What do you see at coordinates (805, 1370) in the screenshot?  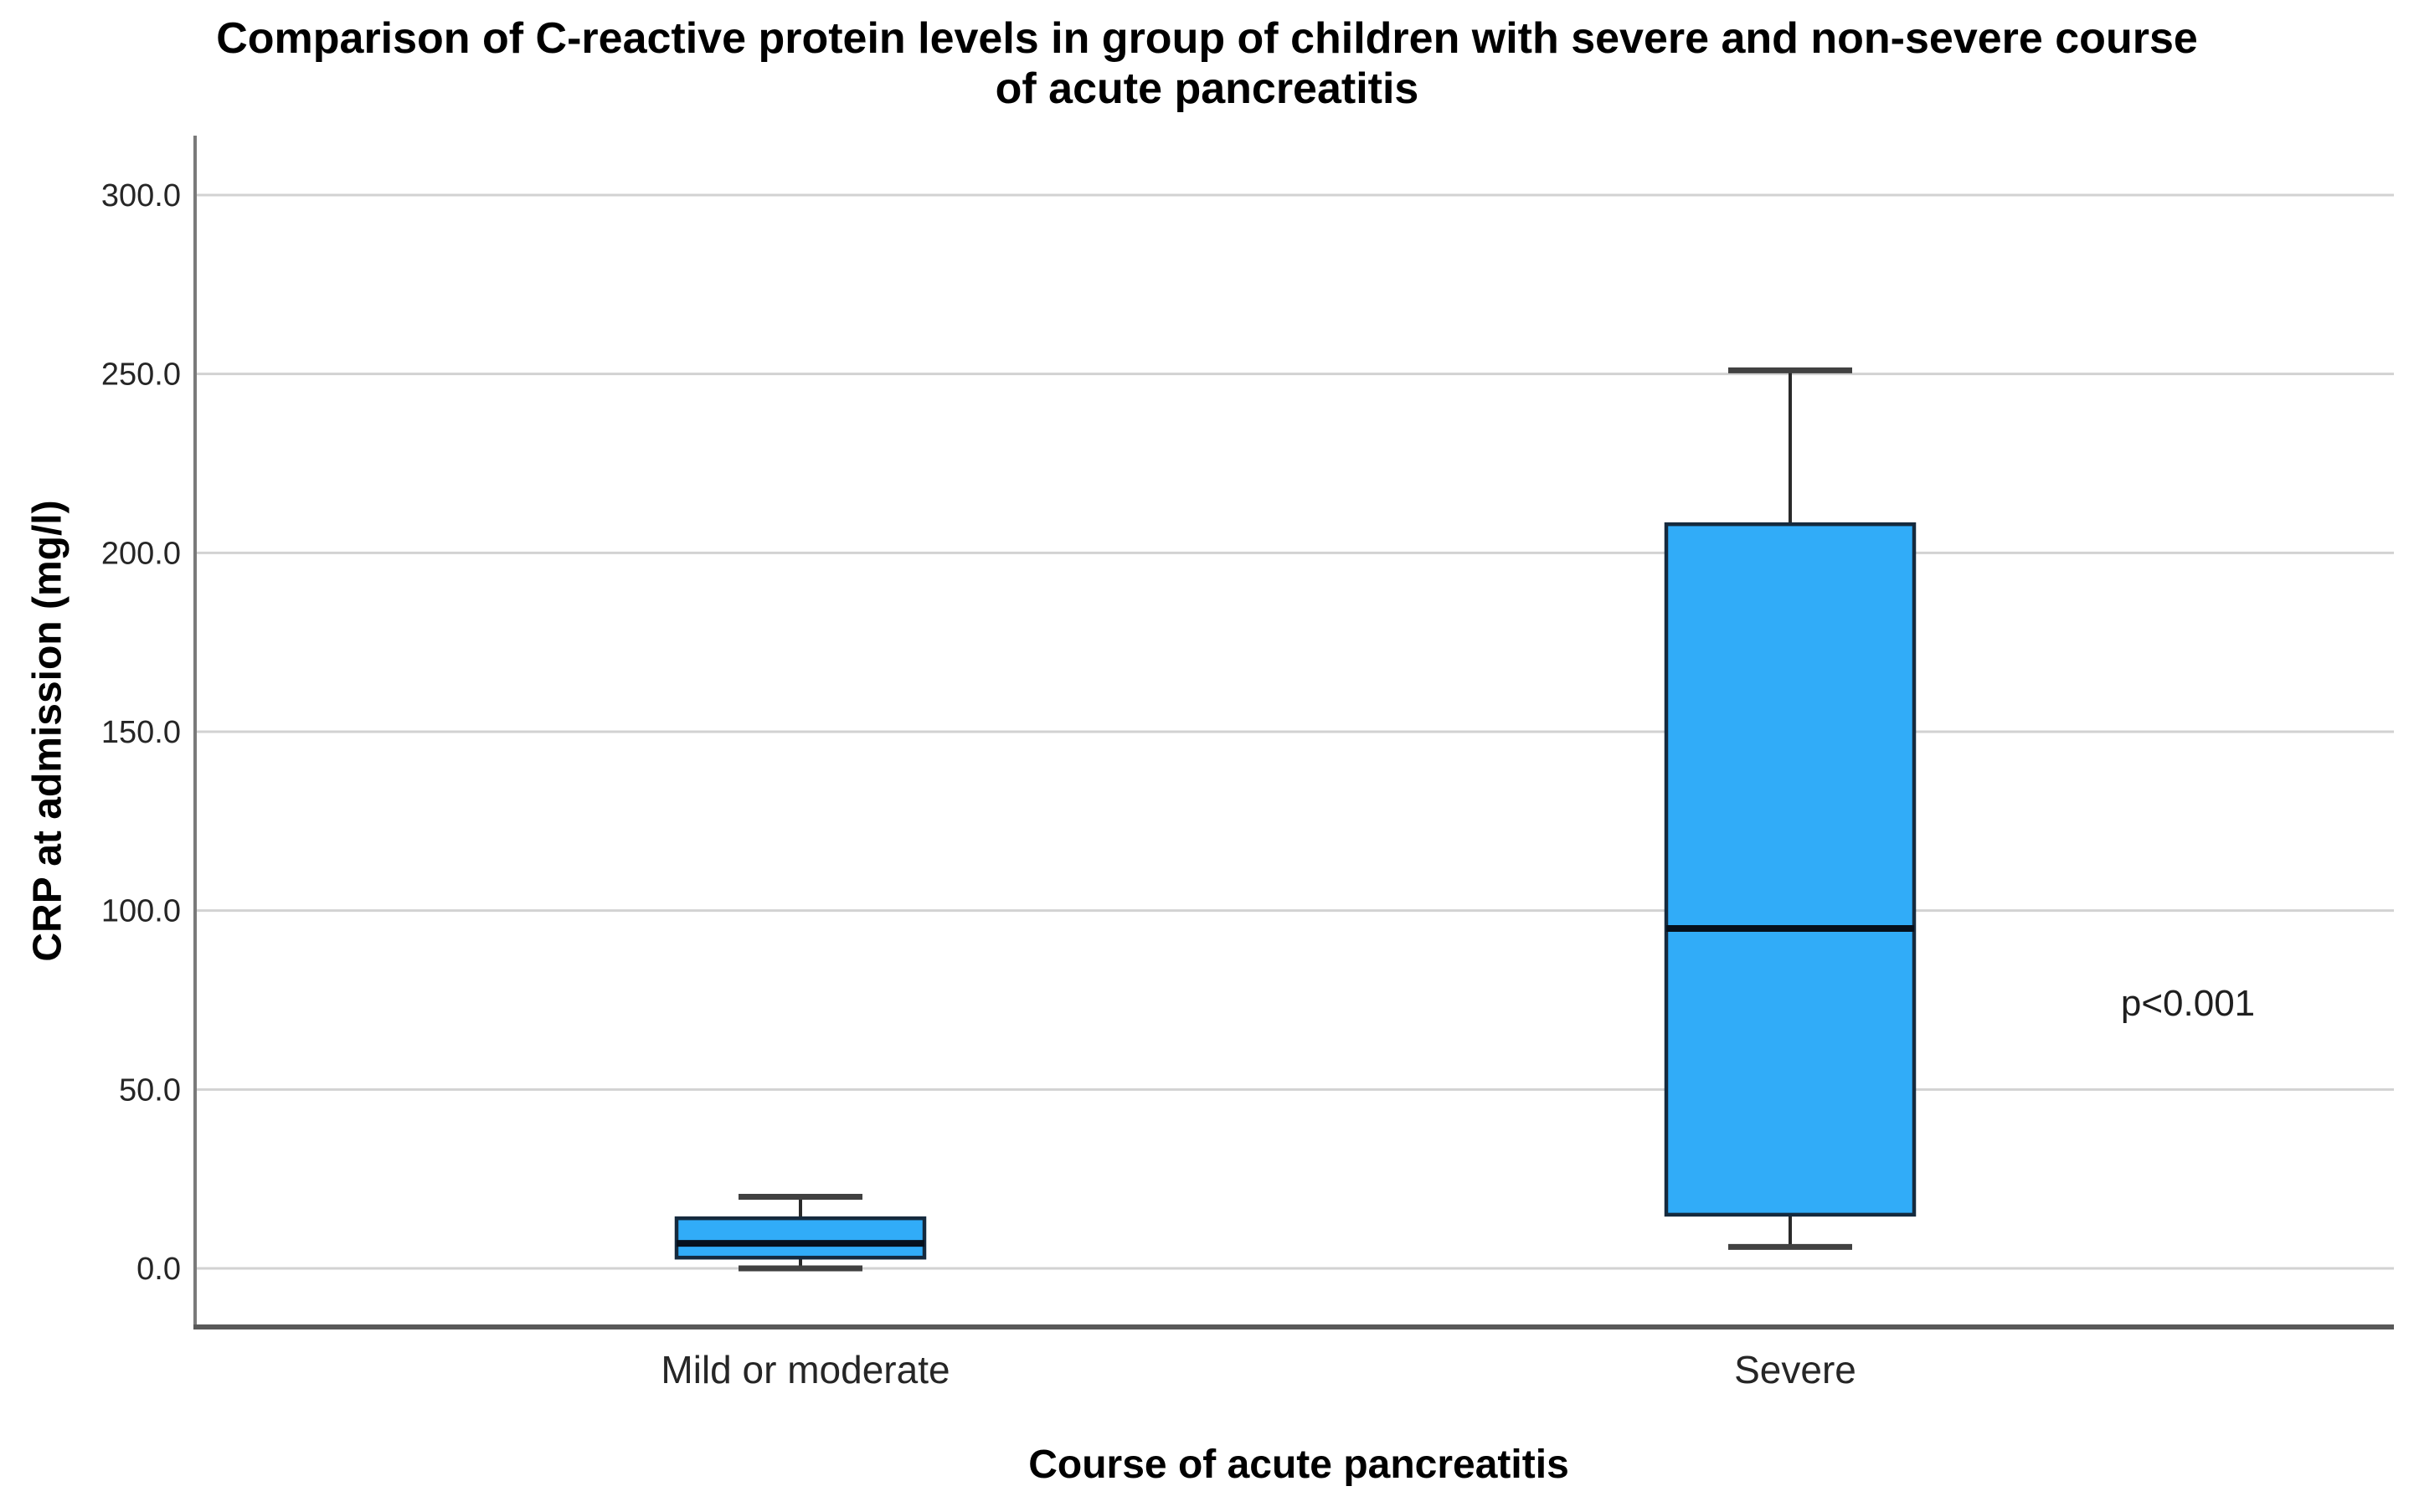 I see `x-category-label-mild: Mild or moderate` at bounding box center [805, 1370].